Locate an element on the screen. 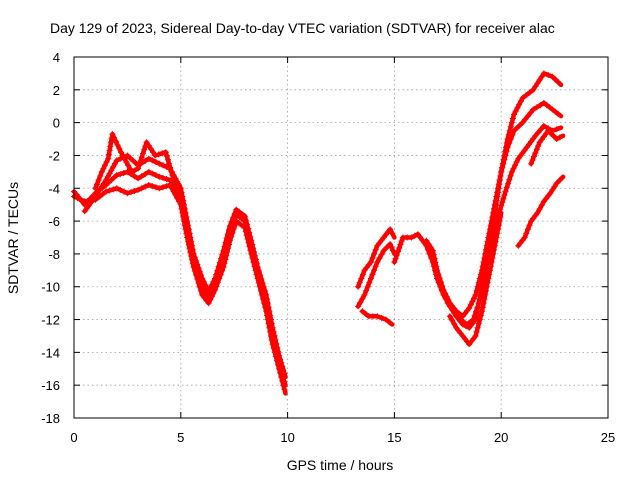 This screenshot has height=480, width=640. y-tick-labels: -18 -16 -14 -12 -10 -8 -6 -4 -2 0 2 4 is located at coordinates (50, 238).